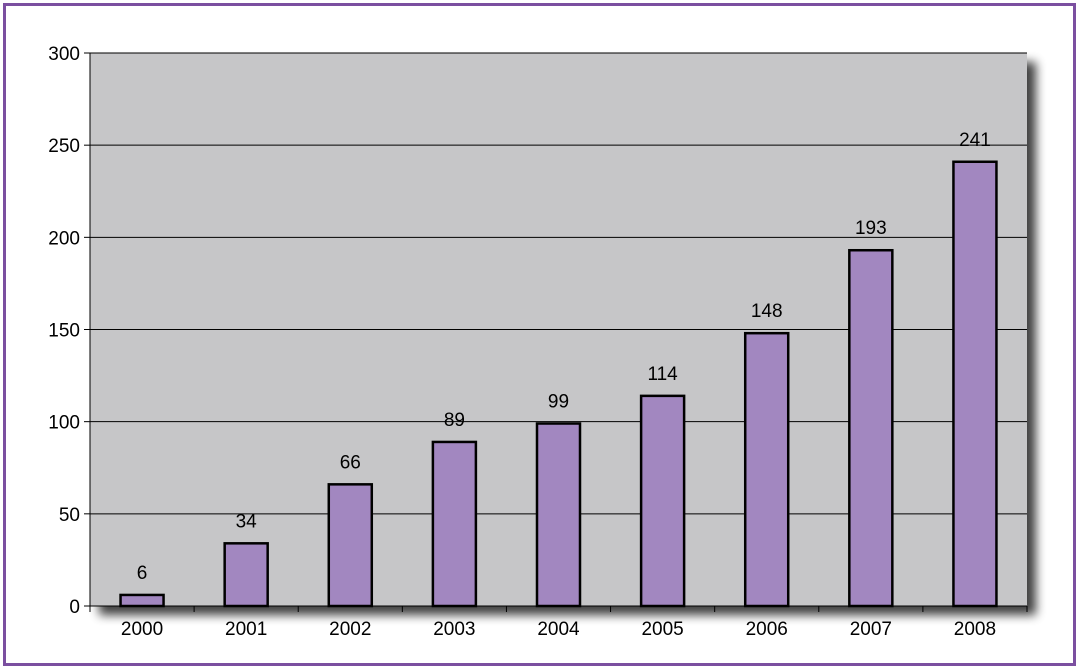  What do you see at coordinates (64, 146) in the screenshot?
I see `y-tick-label: 250` at bounding box center [64, 146].